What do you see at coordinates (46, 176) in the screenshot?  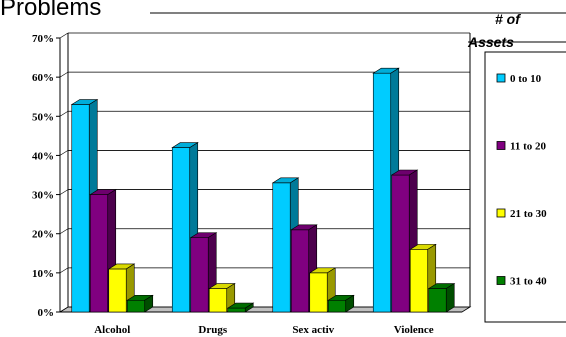 I see `y-axis-ticks: 0% 10% 20% 30% 40% 50% 60% 70%` at bounding box center [46, 176].